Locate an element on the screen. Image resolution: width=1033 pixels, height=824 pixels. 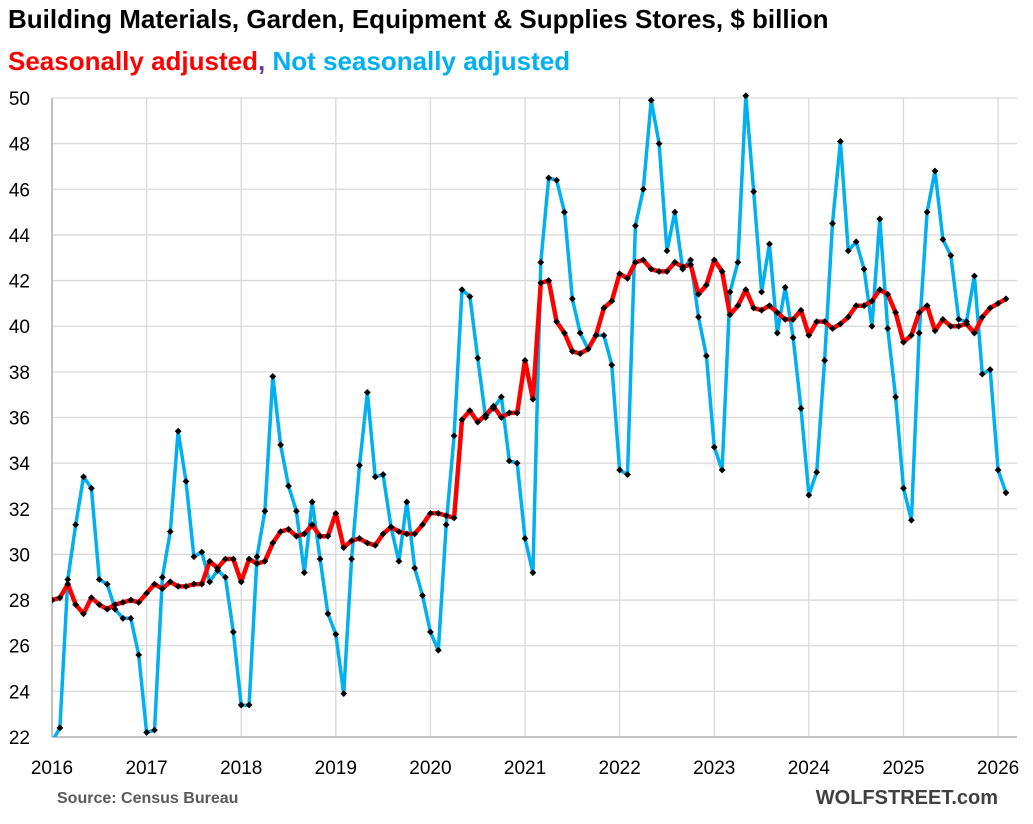
y-tick-label: 34 is located at coordinates (20, 464).